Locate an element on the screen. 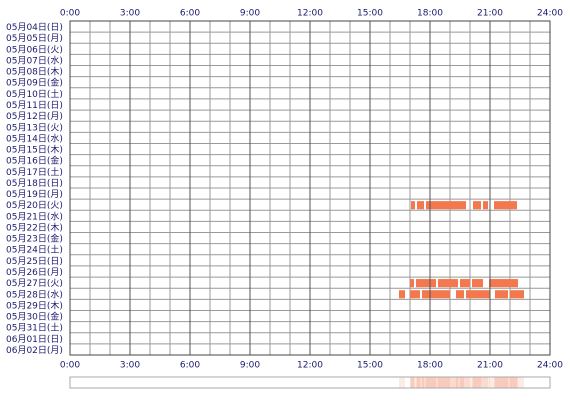  row-label: 06月02日(月) is located at coordinates (34, 350).